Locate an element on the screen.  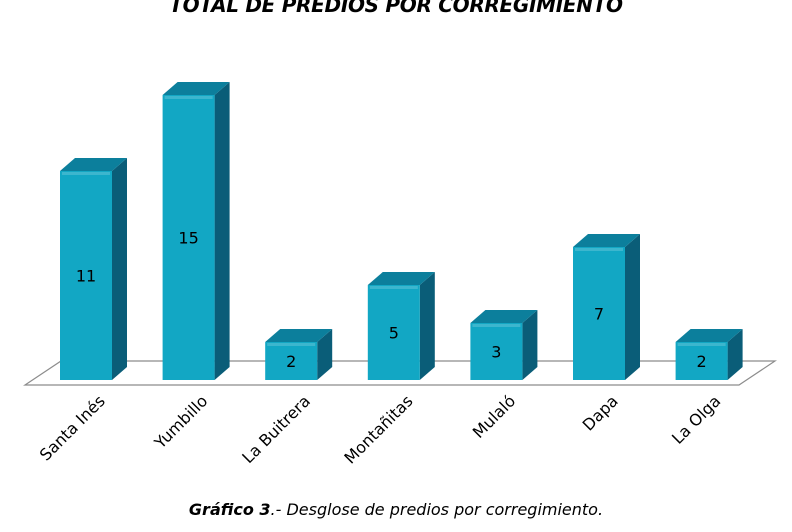
caption-label: Gráfico 3 is located at coordinates (229, 509).